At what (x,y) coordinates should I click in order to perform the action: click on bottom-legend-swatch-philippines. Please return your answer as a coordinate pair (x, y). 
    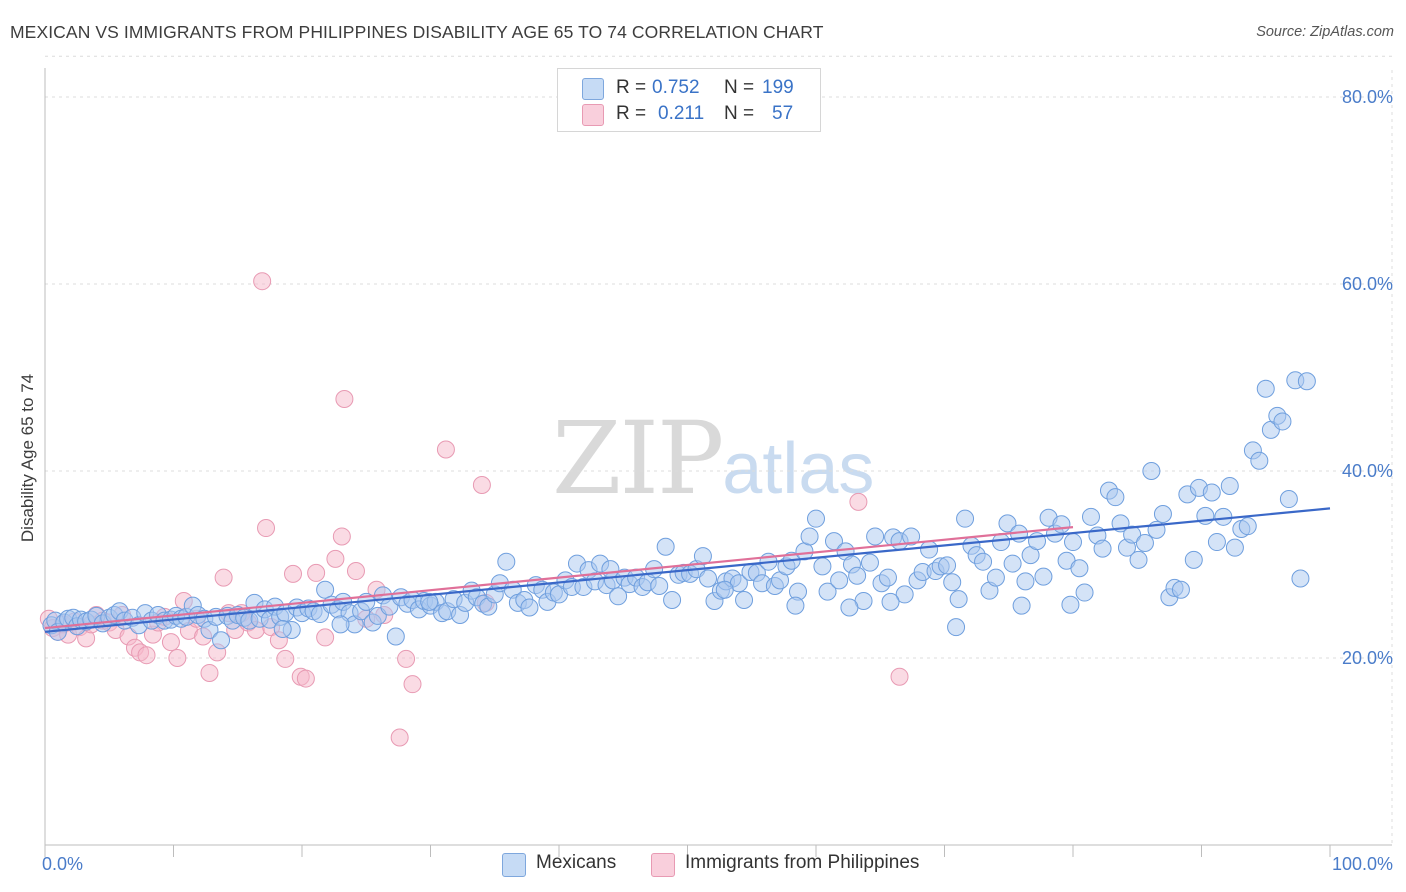
    Looking at the image, I should click on (663, 865).